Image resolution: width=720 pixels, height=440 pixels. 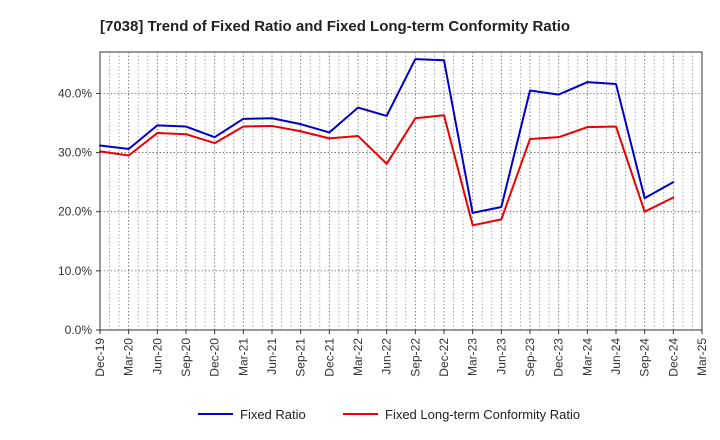 I want to click on x-tick-label: Jun-20, so click(x=157, y=356).